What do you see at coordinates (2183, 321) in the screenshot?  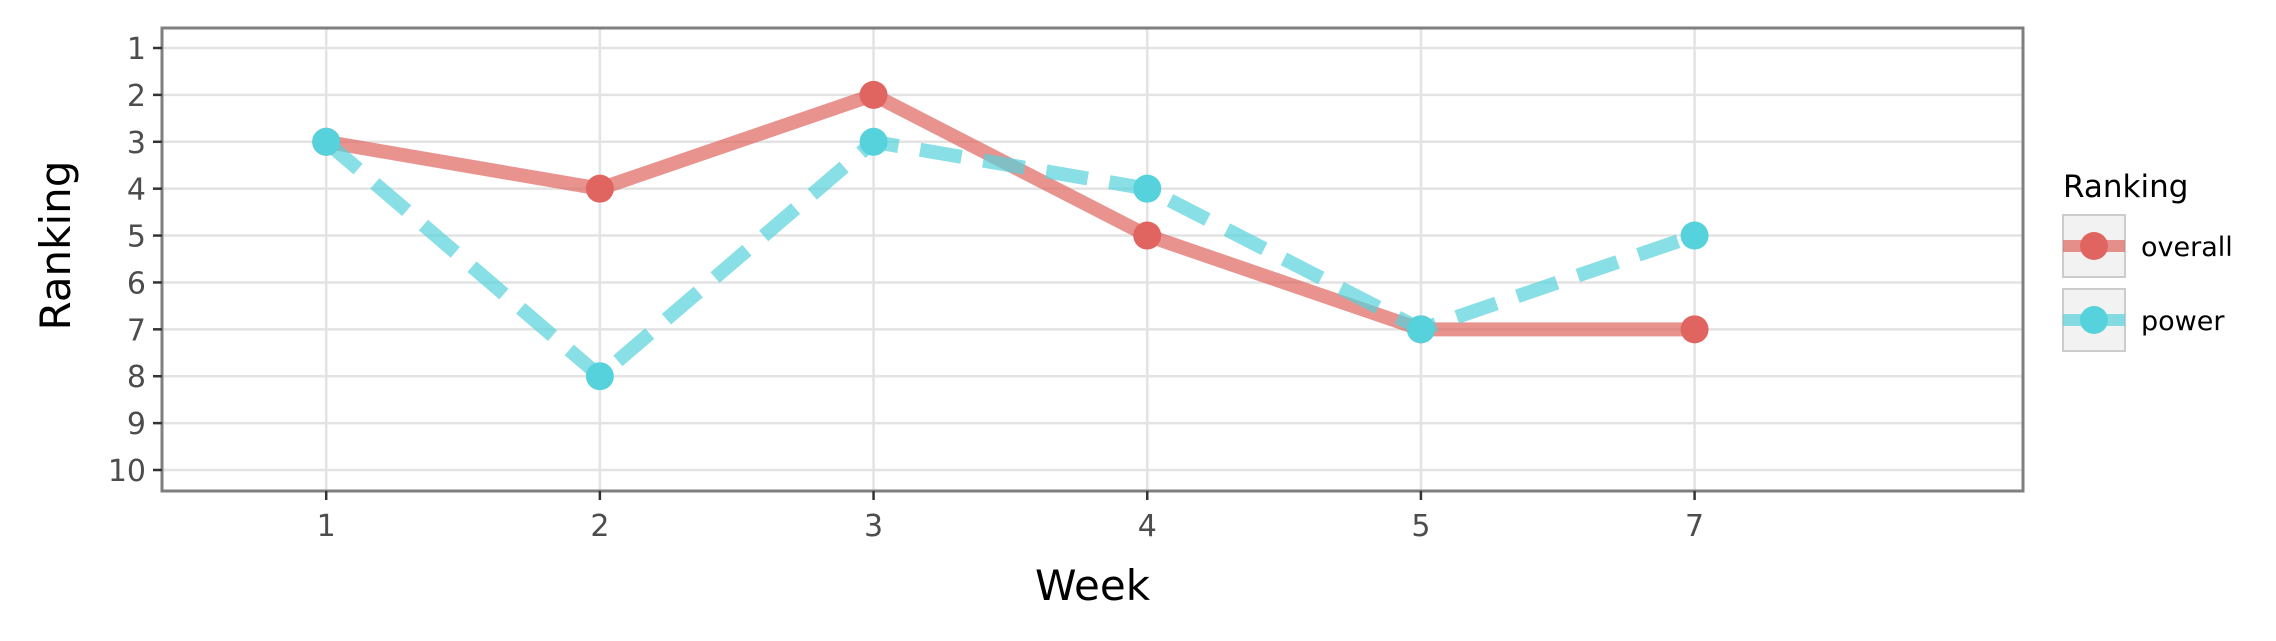 I see `legend-label-power: power` at bounding box center [2183, 321].